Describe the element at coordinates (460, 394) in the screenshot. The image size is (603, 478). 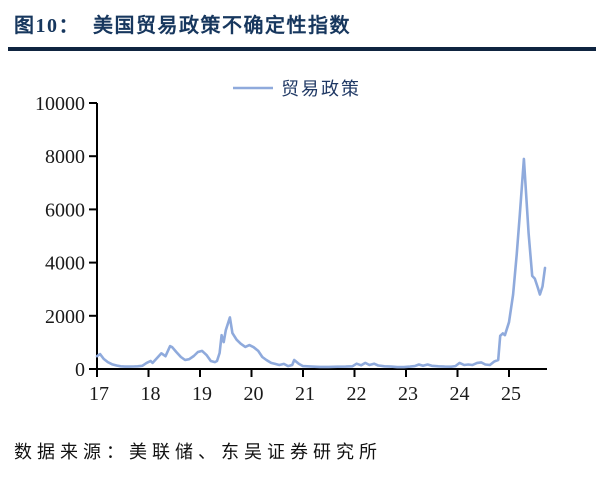
I see `x-tick-label: 24` at that location.